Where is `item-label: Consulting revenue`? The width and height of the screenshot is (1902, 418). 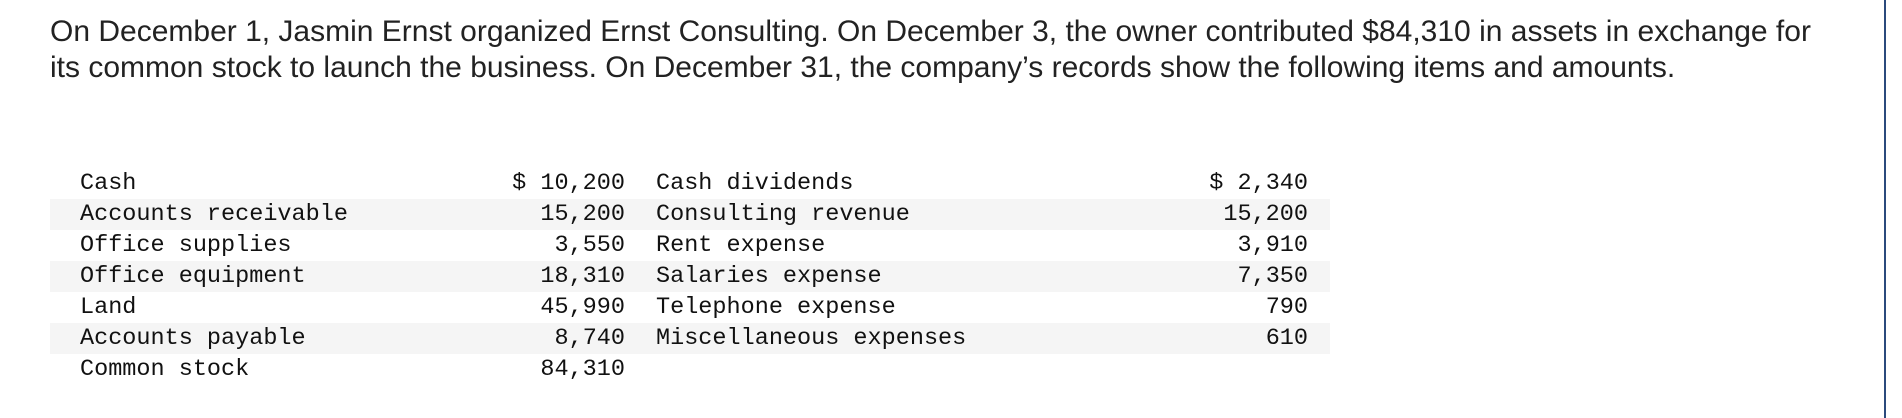 item-label: Consulting revenue is located at coordinates (850, 214).